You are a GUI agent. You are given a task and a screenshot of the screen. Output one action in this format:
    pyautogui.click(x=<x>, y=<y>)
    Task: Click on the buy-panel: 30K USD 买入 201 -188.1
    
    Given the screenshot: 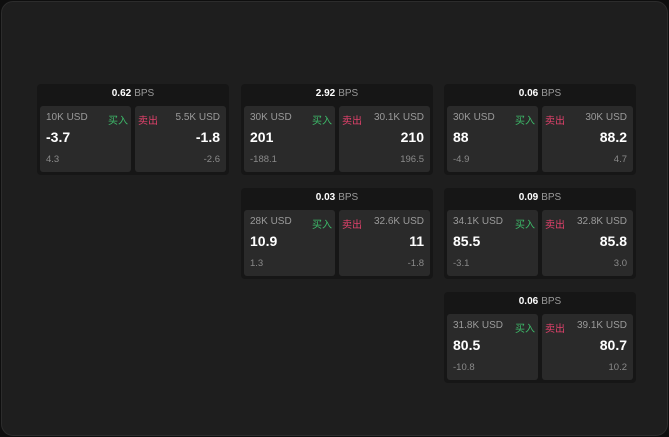 What is the action you would take?
    pyautogui.click(x=289, y=139)
    